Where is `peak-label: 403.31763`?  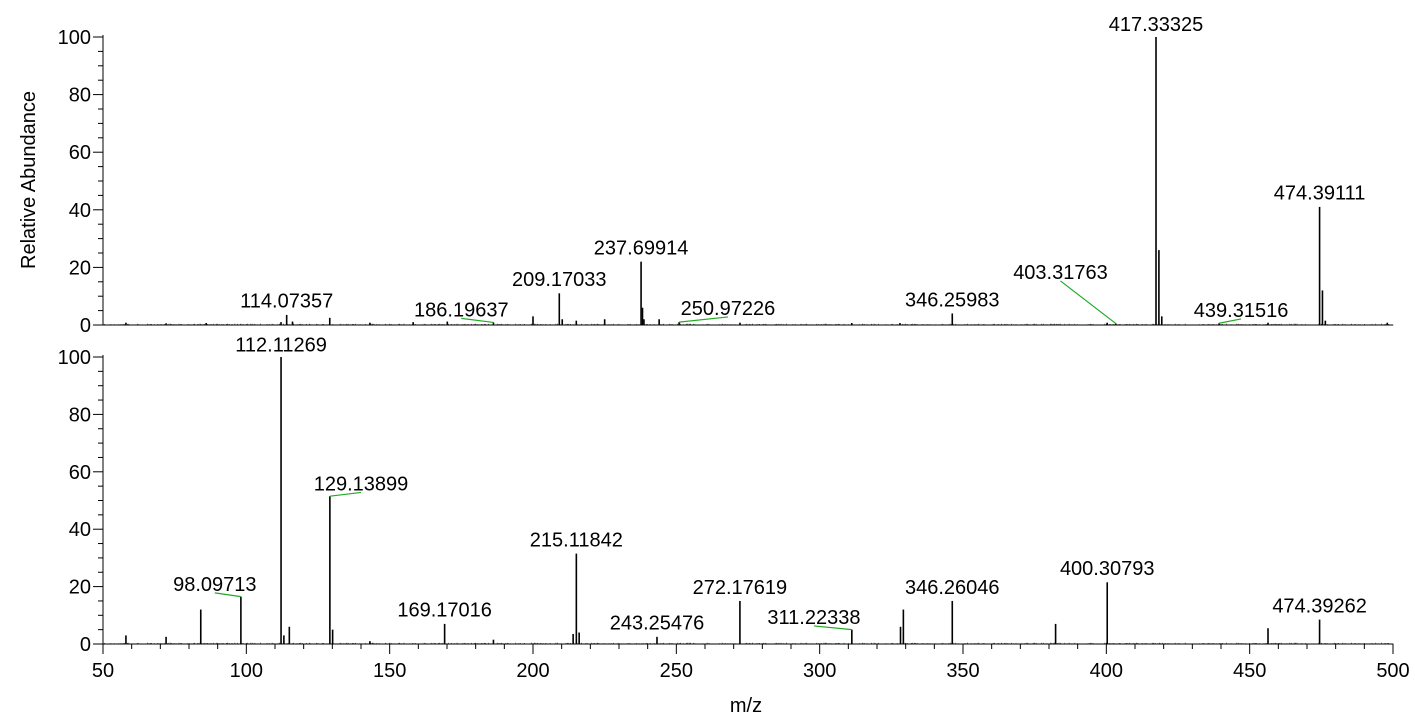 peak-label: 403.31763 is located at coordinates (1060, 273).